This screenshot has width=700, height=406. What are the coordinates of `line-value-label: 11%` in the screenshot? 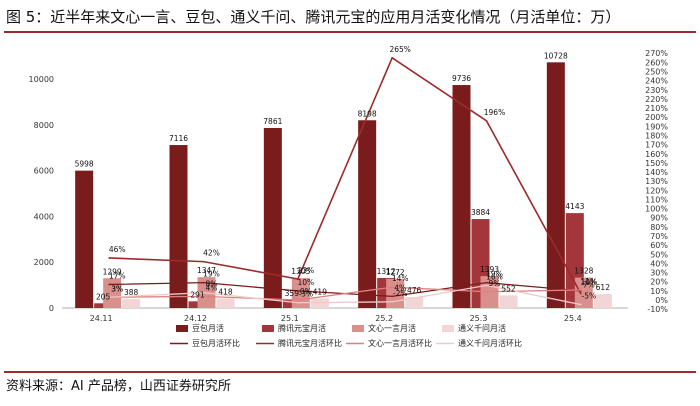 It's located at (588, 281).